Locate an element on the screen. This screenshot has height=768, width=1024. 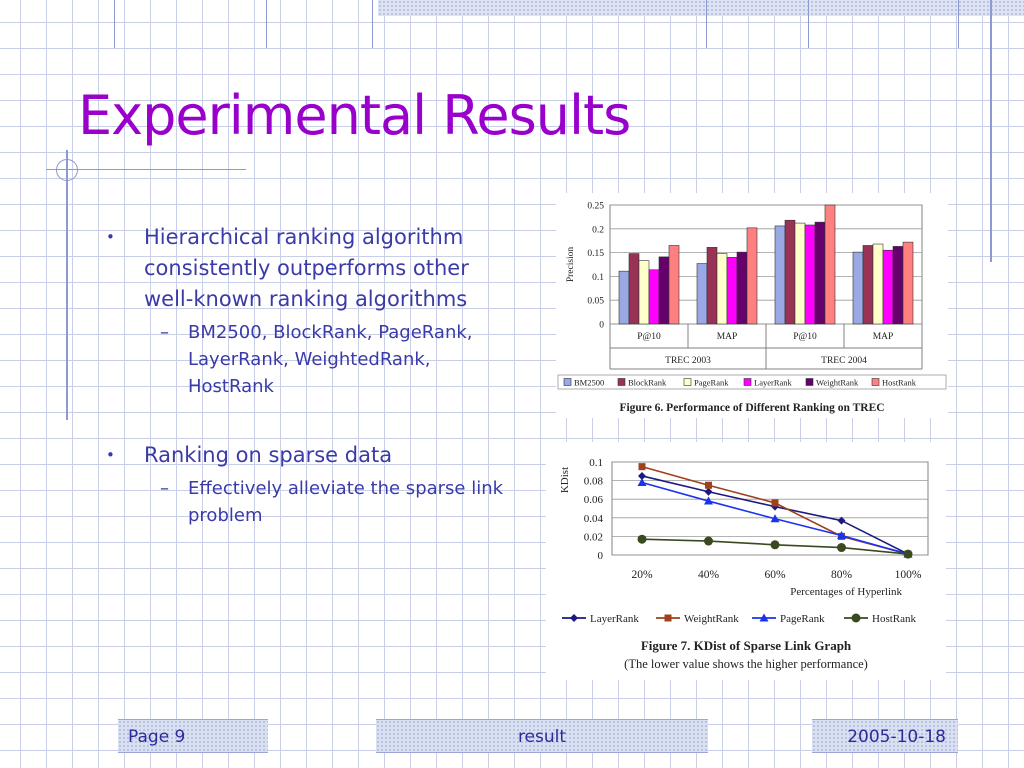
x-tick-label: 40% is located at coordinates (709, 575).